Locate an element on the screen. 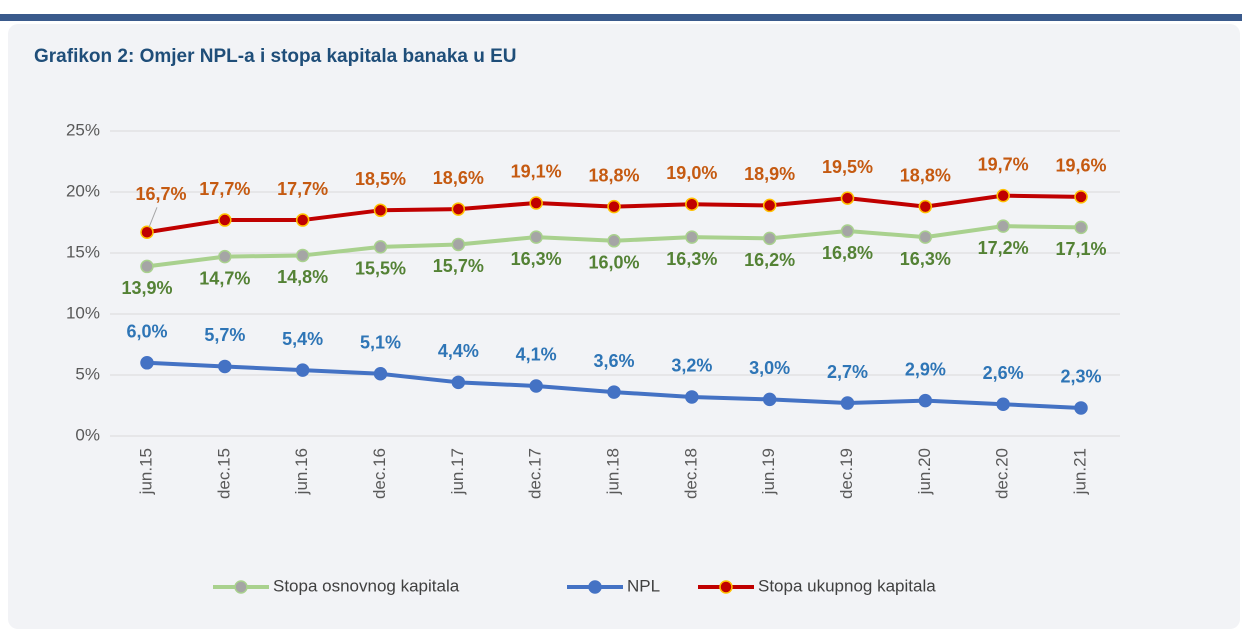 The image size is (1242, 638). data-label: 19,1% is located at coordinates (536, 172).